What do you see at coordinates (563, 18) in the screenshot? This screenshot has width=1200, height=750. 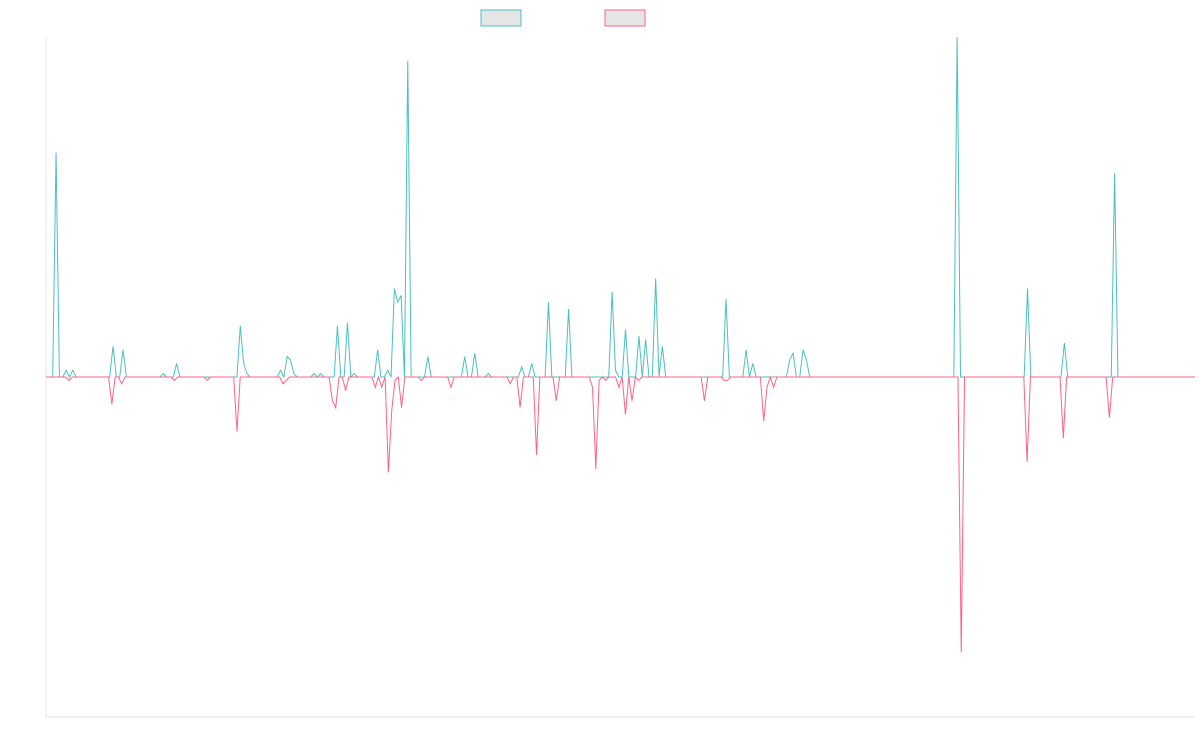 I see `legend` at bounding box center [563, 18].